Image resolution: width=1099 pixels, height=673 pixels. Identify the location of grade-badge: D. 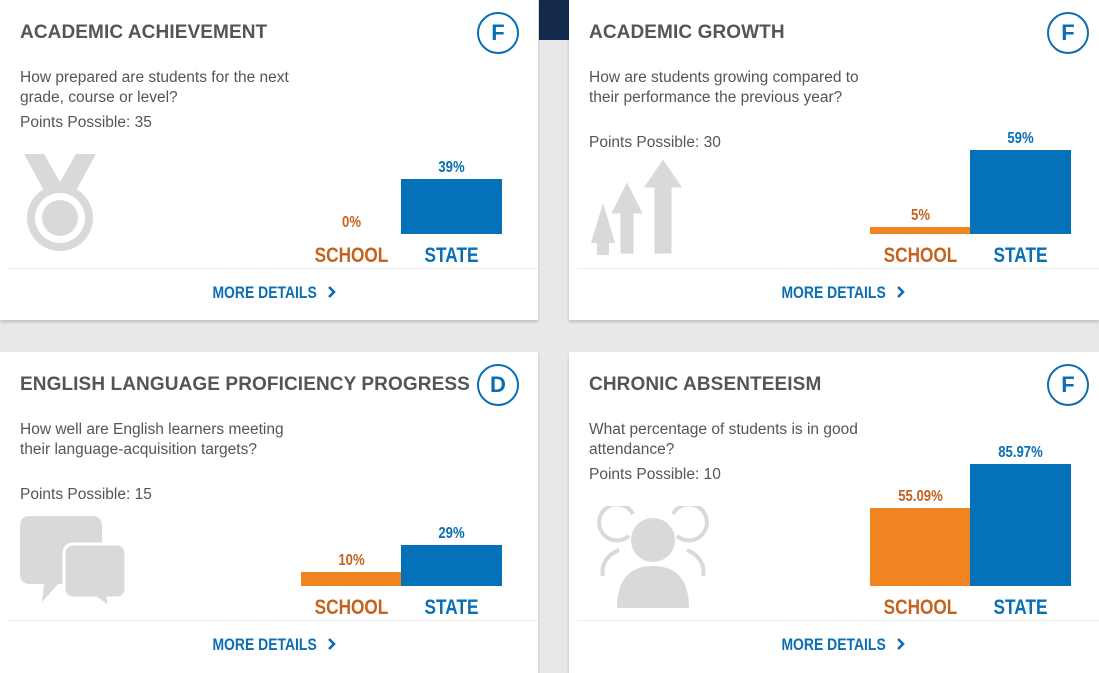
(498, 385).